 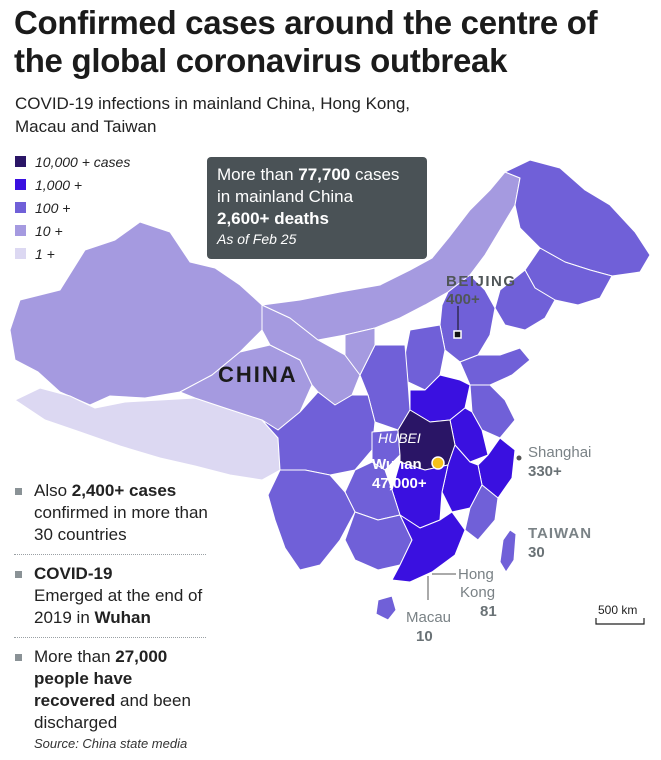 I want to click on province-qinghai, so click(x=246, y=387).